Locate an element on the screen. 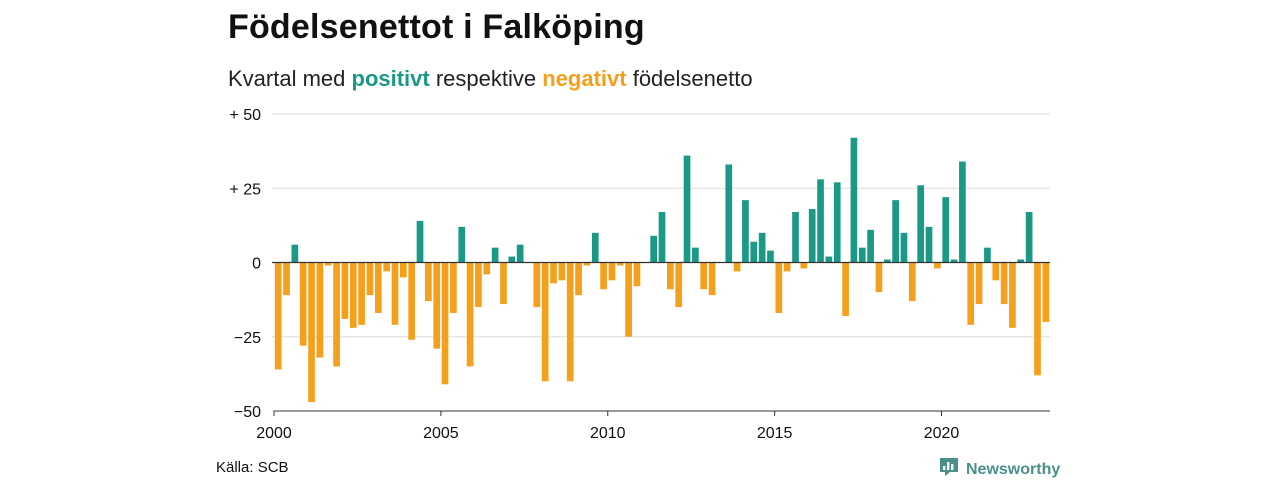  x-tick-label: 2020 is located at coordinates (942, 433).